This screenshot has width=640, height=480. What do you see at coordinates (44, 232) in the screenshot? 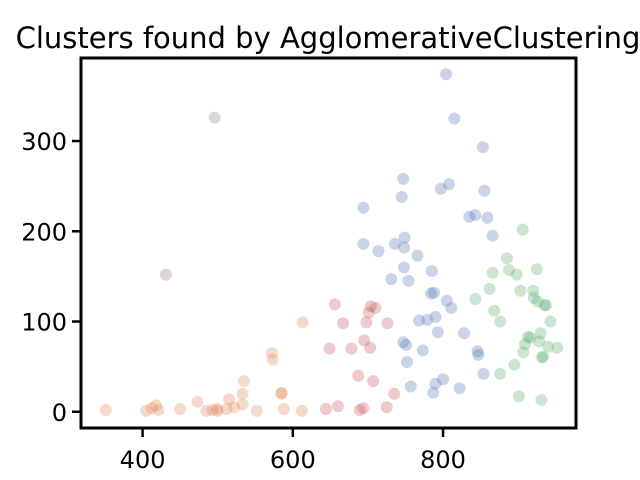
I see `y-tick-label-2: 200` at bounding box center [44, 232].